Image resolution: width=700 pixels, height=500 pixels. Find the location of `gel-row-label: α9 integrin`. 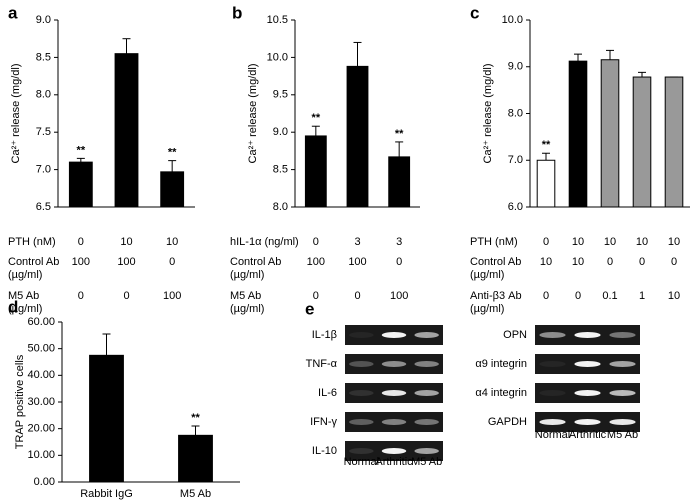

gel-row-label: α9 integrin is located at coordinates (501, 364).